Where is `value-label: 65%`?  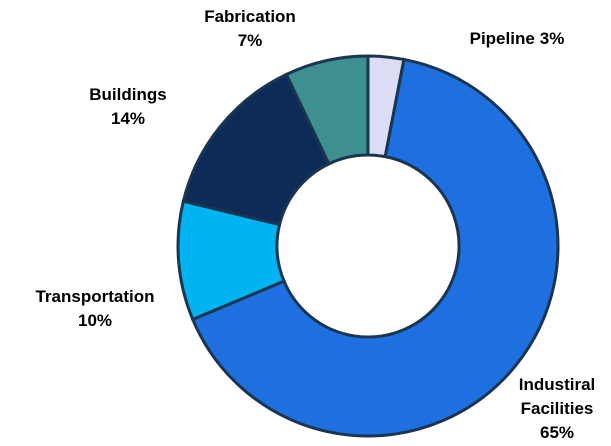 value-label: 65% is located at coordinates (557, 432).